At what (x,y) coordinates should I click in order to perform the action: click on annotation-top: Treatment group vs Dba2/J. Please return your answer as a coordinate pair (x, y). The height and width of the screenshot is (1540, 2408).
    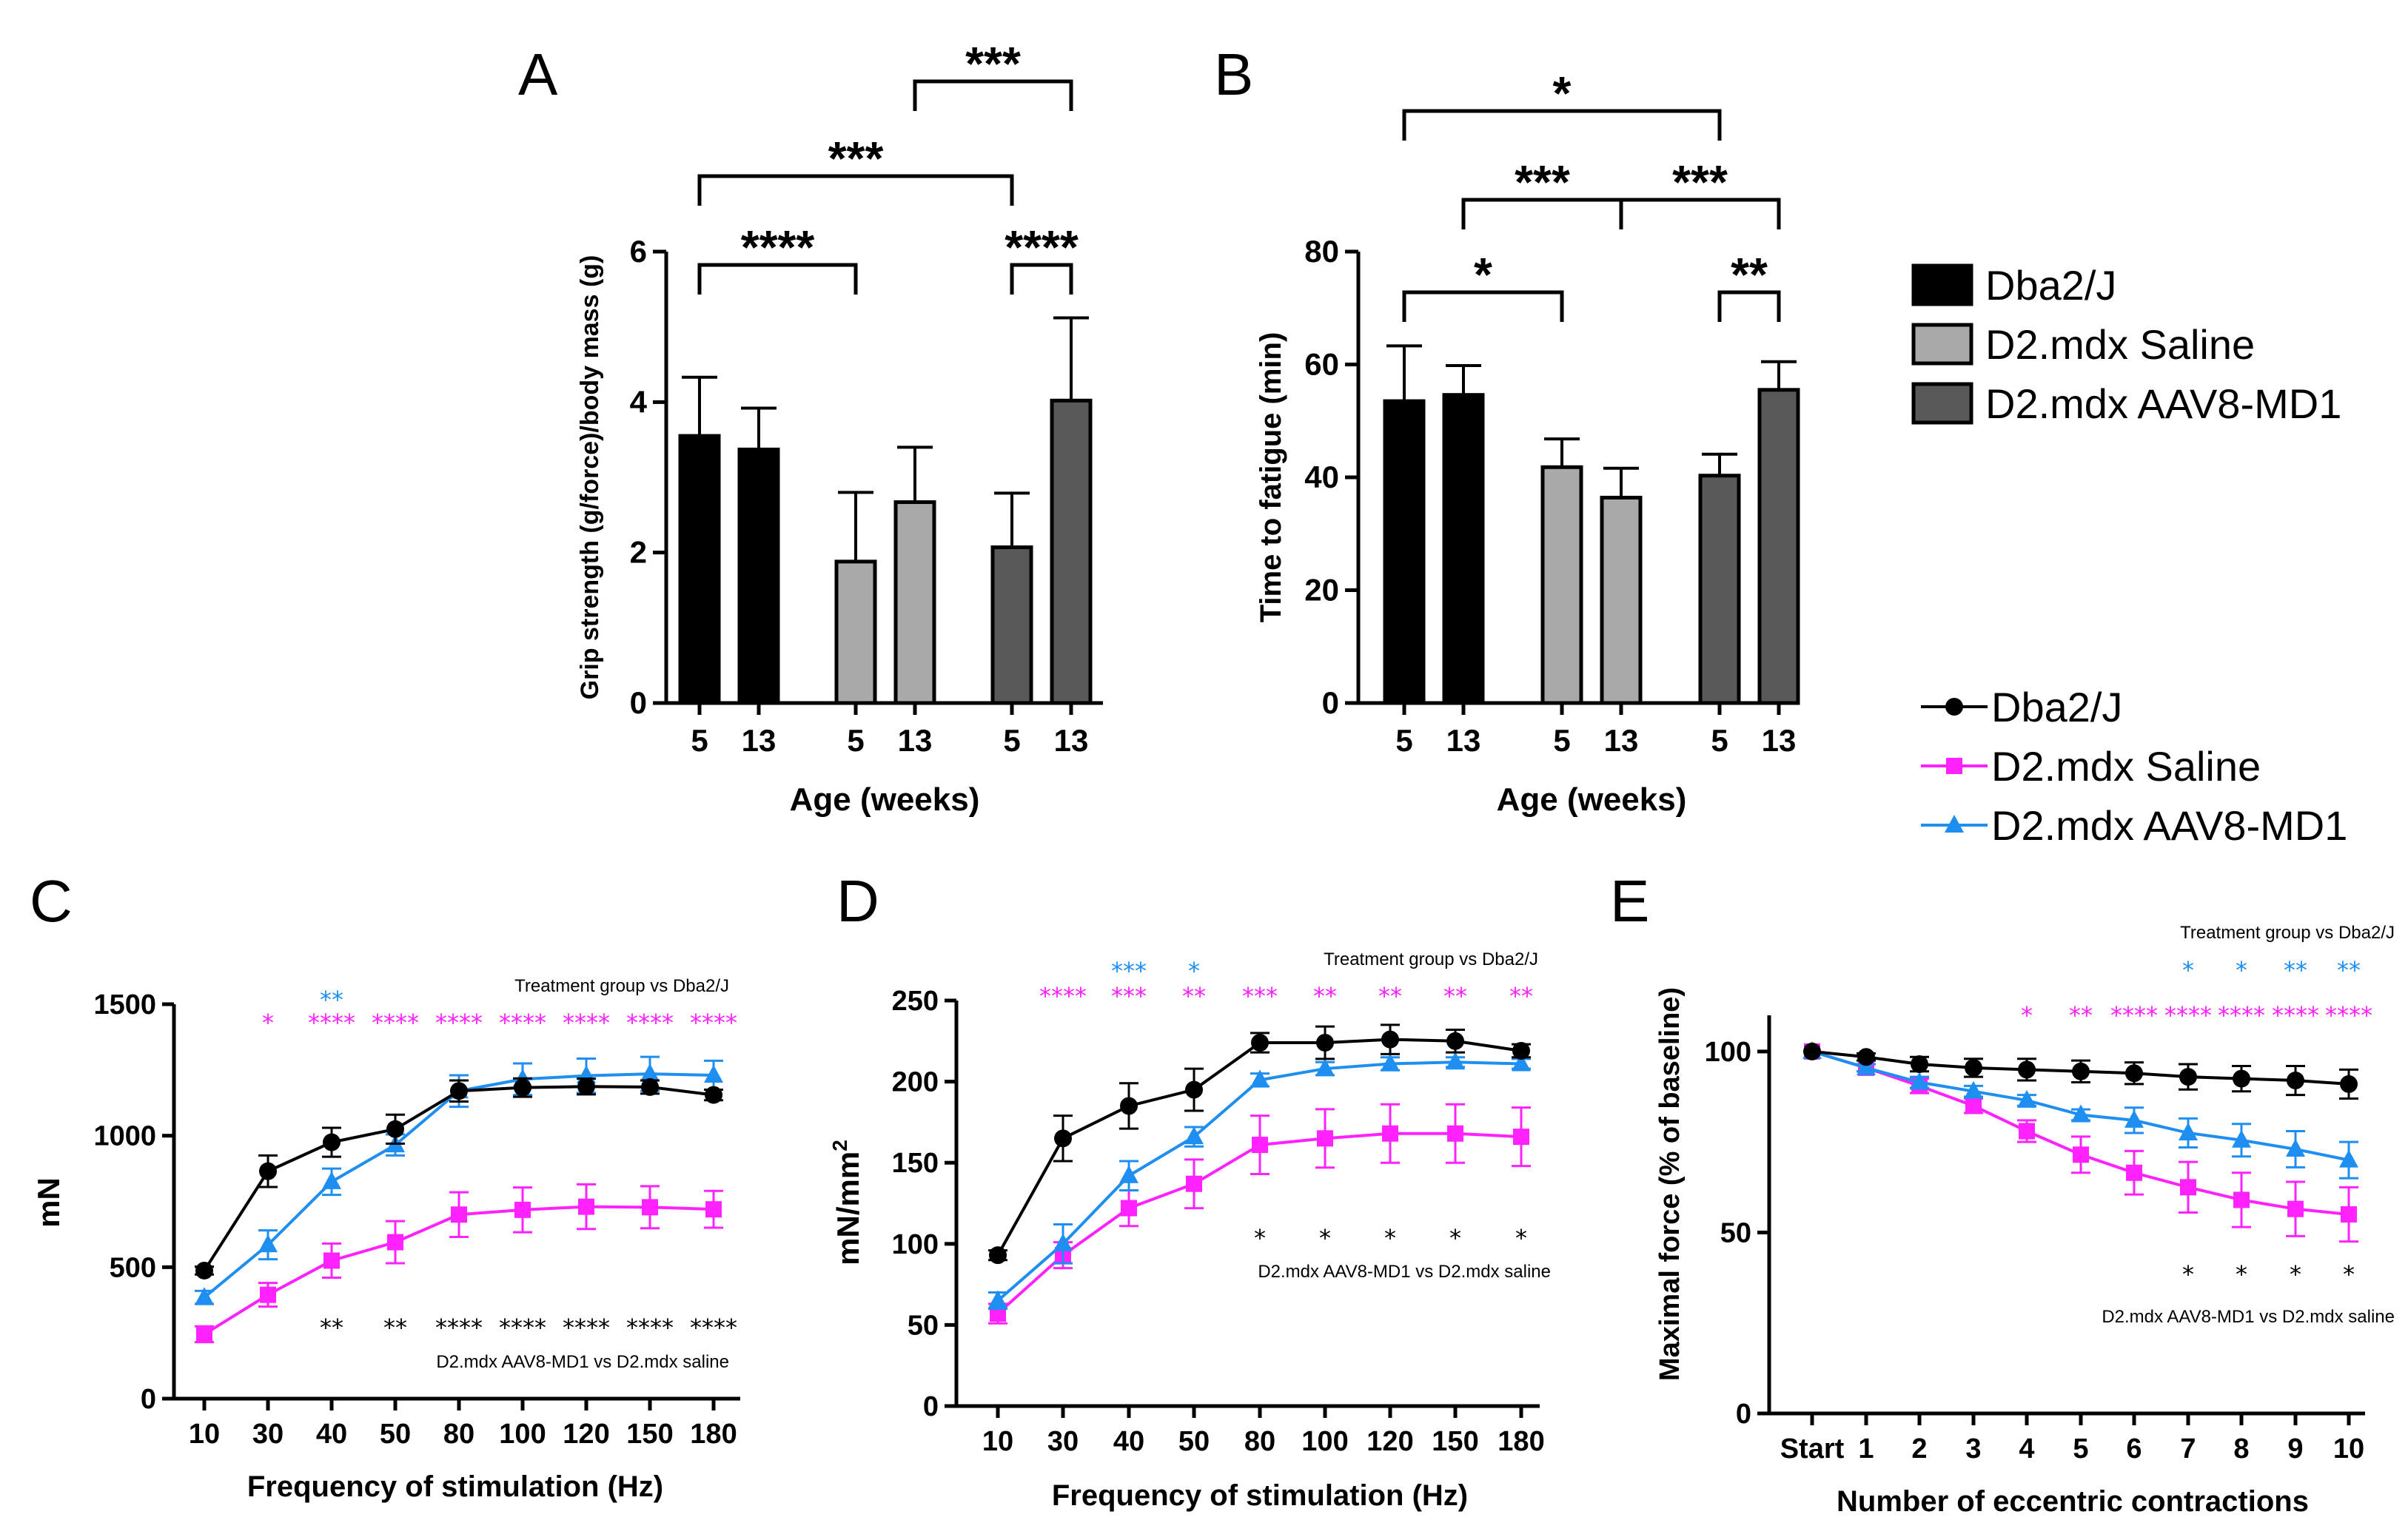
    Looking at the image, I should click on (1431, 959).